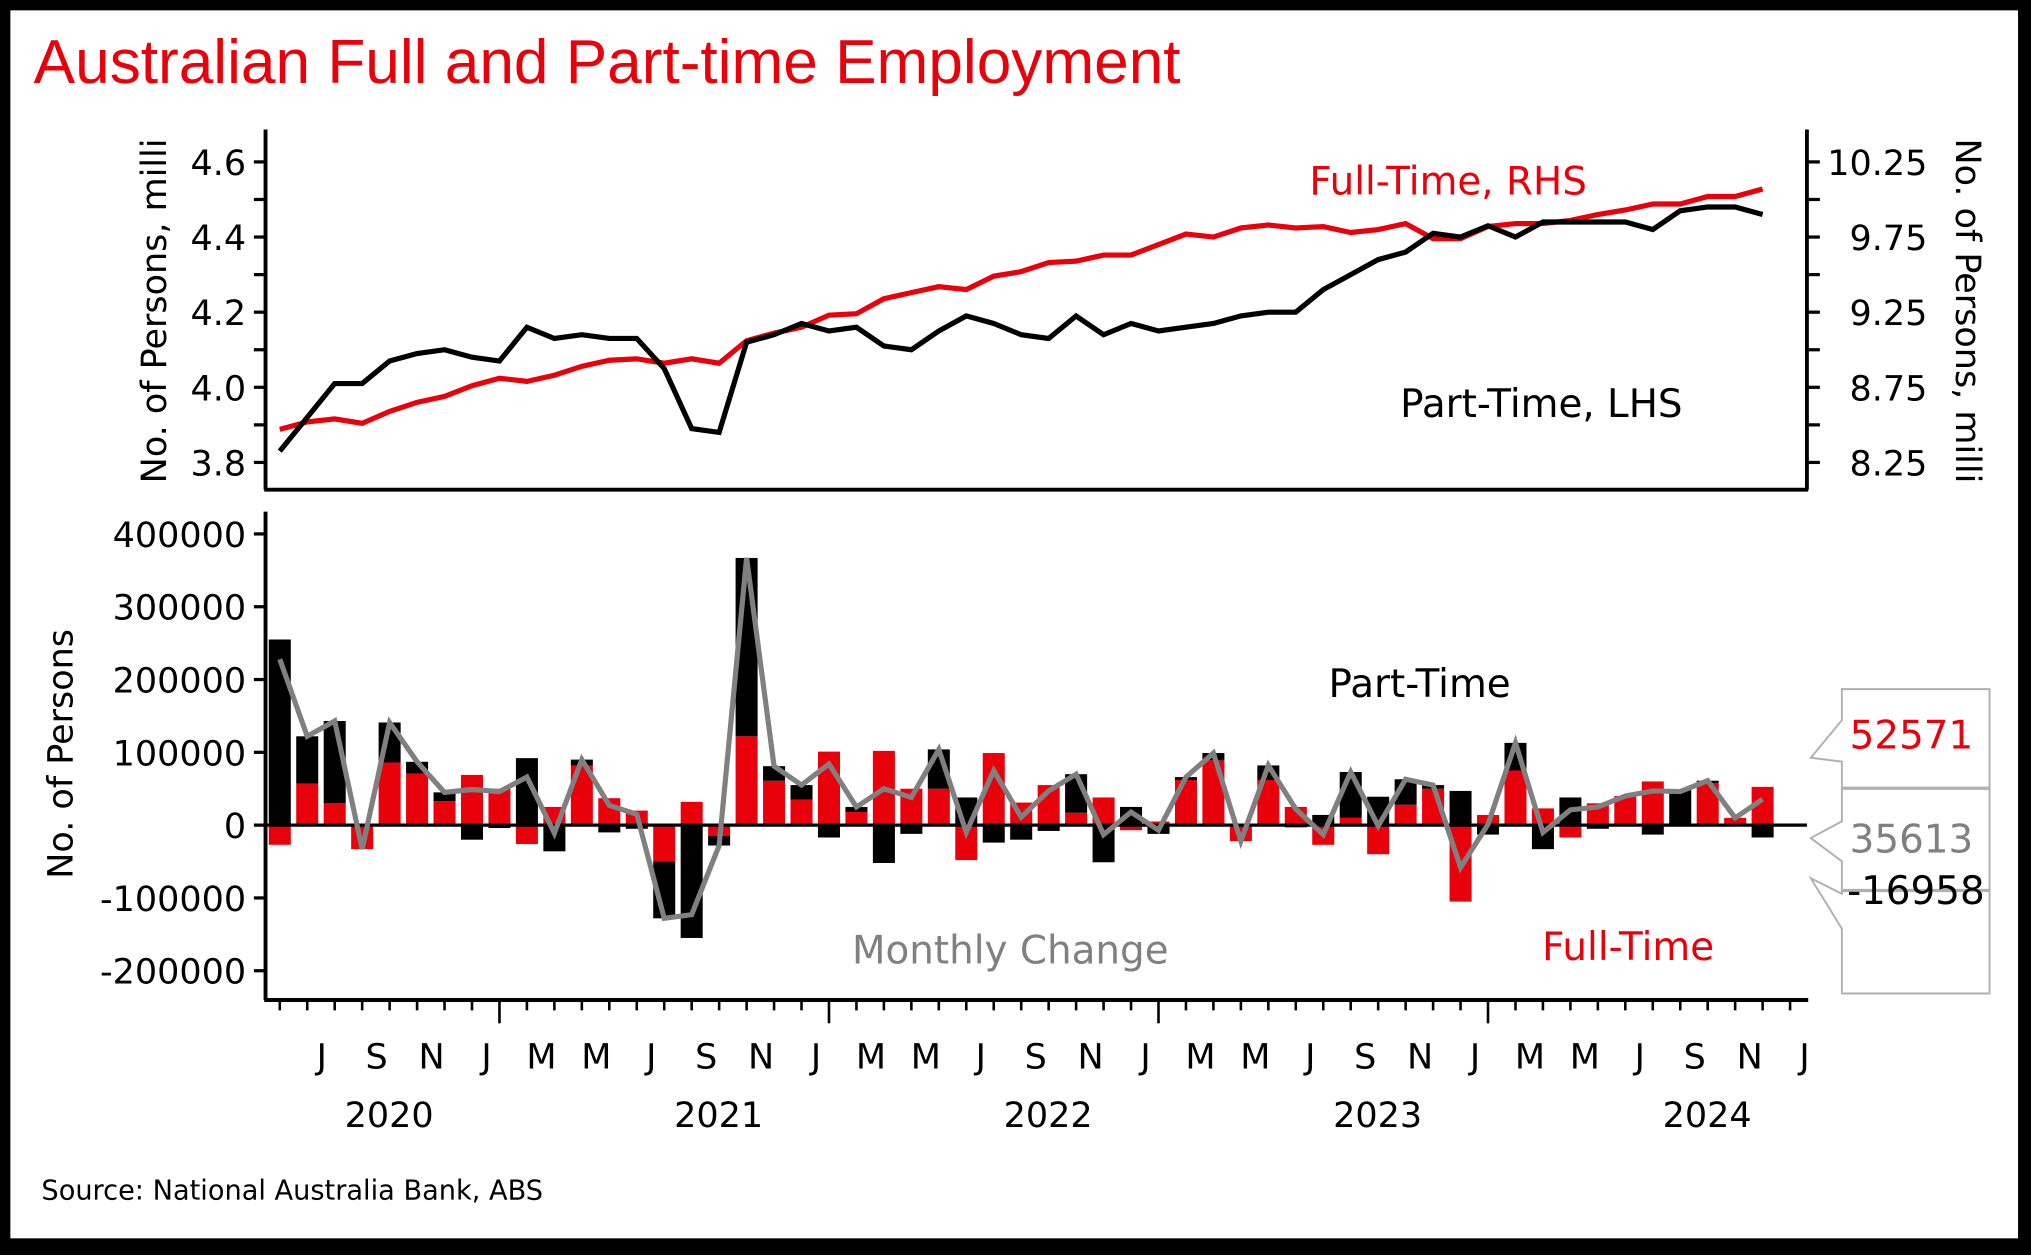 The width and height of the screenshot is (2031, 1255). Describe the element at coordinates (1541, 404) in the screenshot. I see `part-time-lhs-label: Part-Time, LHS` at that location.